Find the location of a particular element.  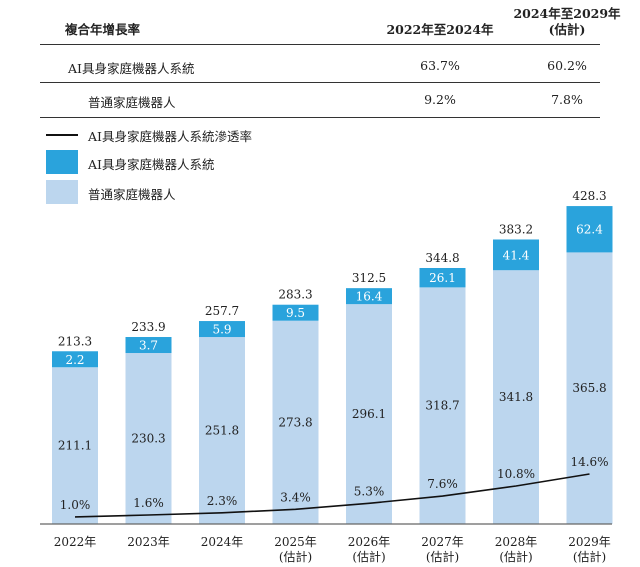

data-label-total: 257.7 is located at coordinates (222, 311).